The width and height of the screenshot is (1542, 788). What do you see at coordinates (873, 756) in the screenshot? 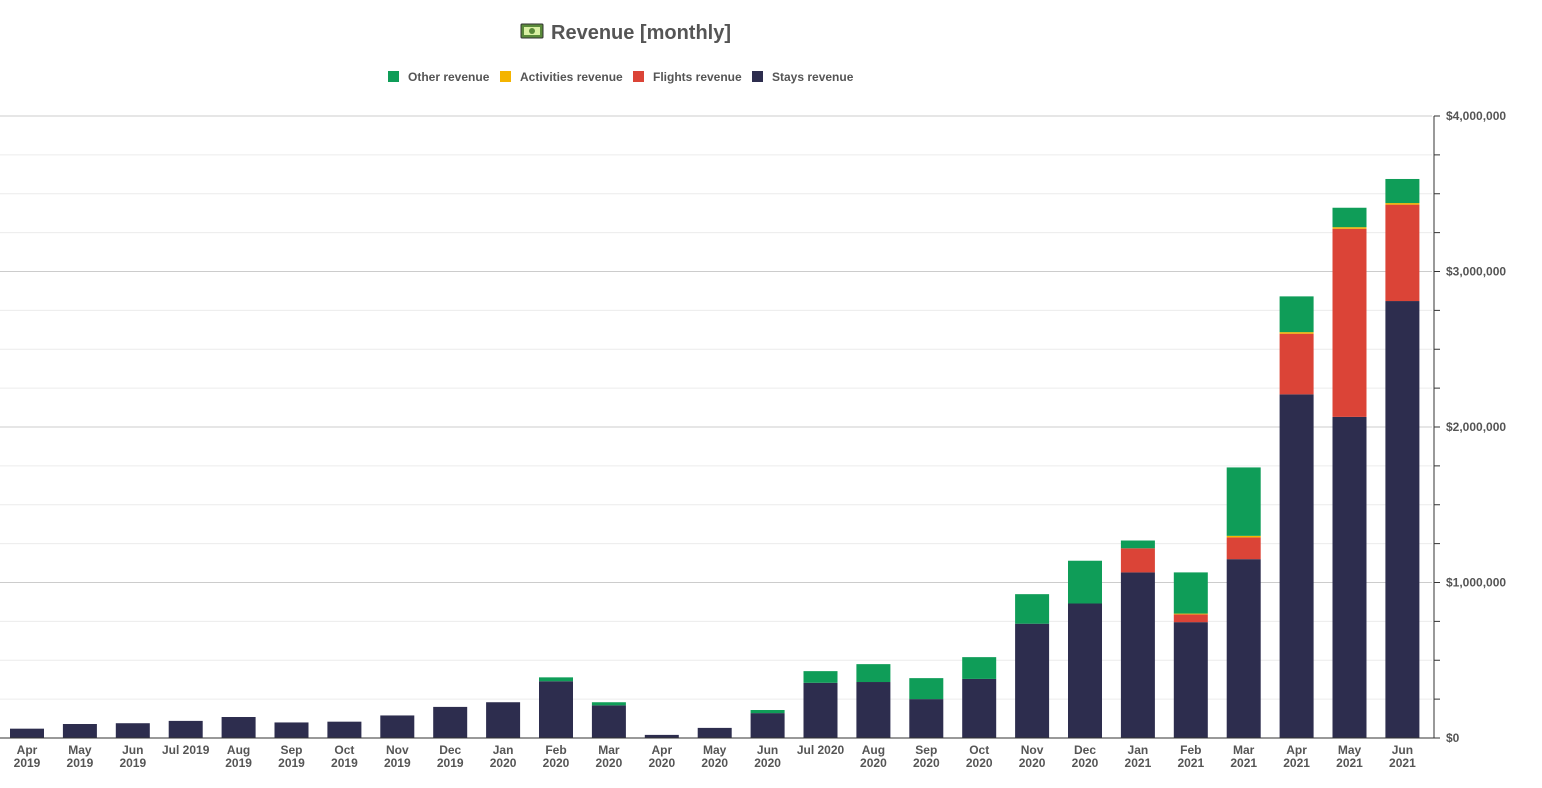
I see `x-tick-label: Aug 2020` at bounding box center [873, 756].